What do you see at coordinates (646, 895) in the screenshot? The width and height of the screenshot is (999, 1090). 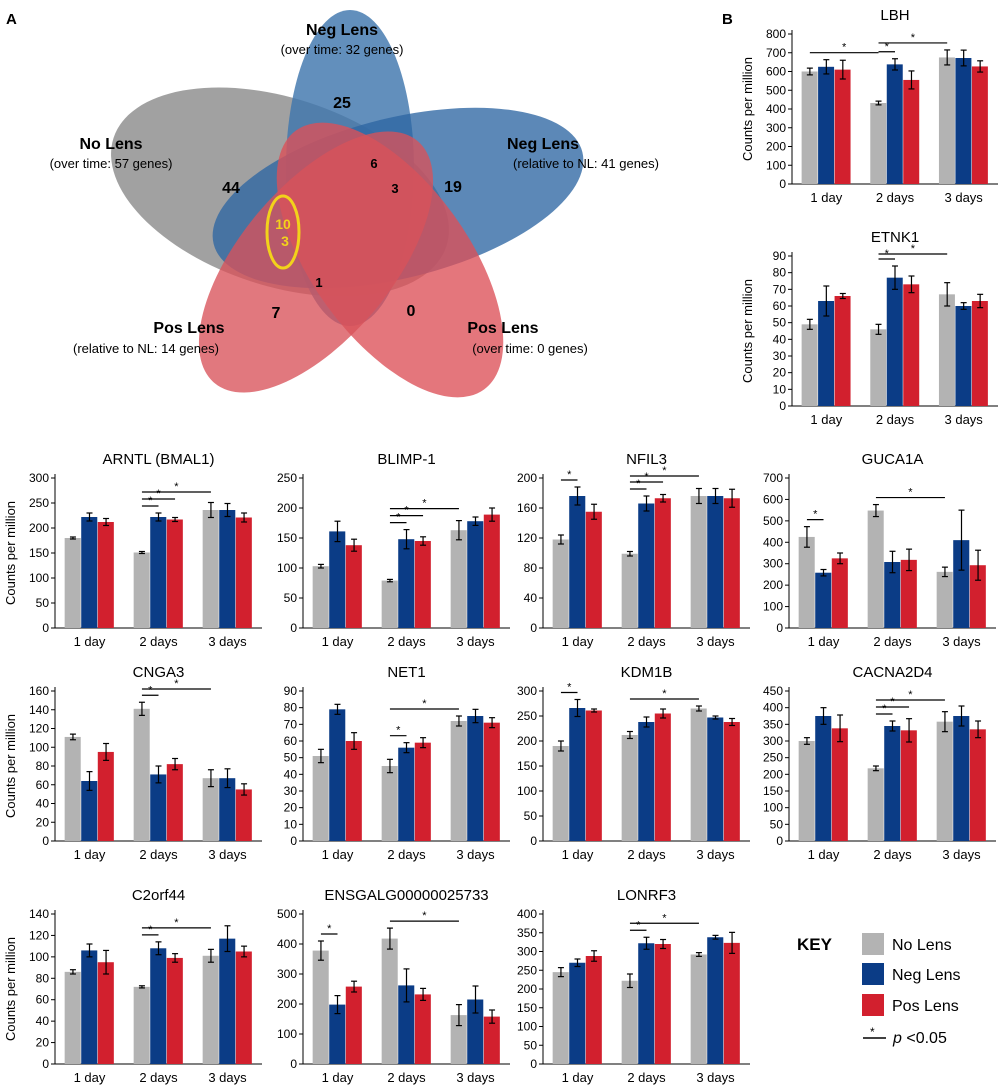 I see `chart-title: LONRF3` at bounding box center [646, 895].